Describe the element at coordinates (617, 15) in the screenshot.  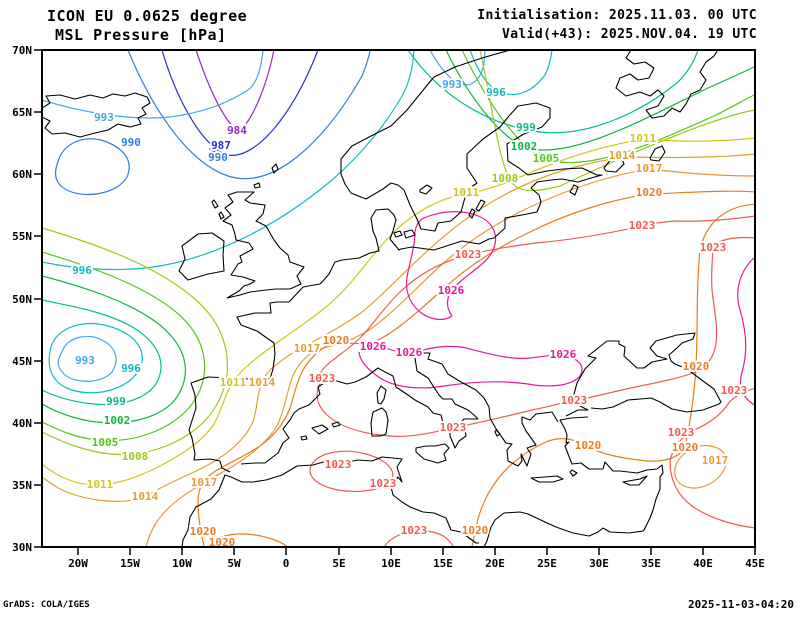
I see `title-init-time: Initialisation: 2025.11.03. 00 UTC` at that location.